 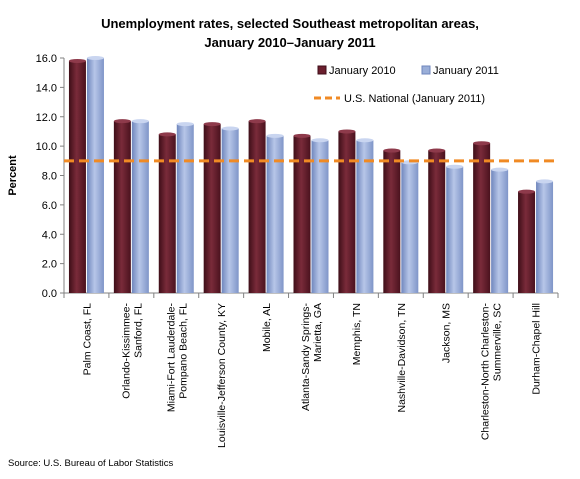 I want to click on y-tick-label: 6.0, so click(x=49, y=206).